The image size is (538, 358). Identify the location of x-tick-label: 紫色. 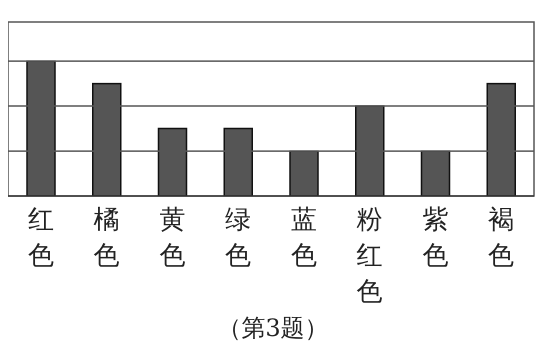
(435, 238).